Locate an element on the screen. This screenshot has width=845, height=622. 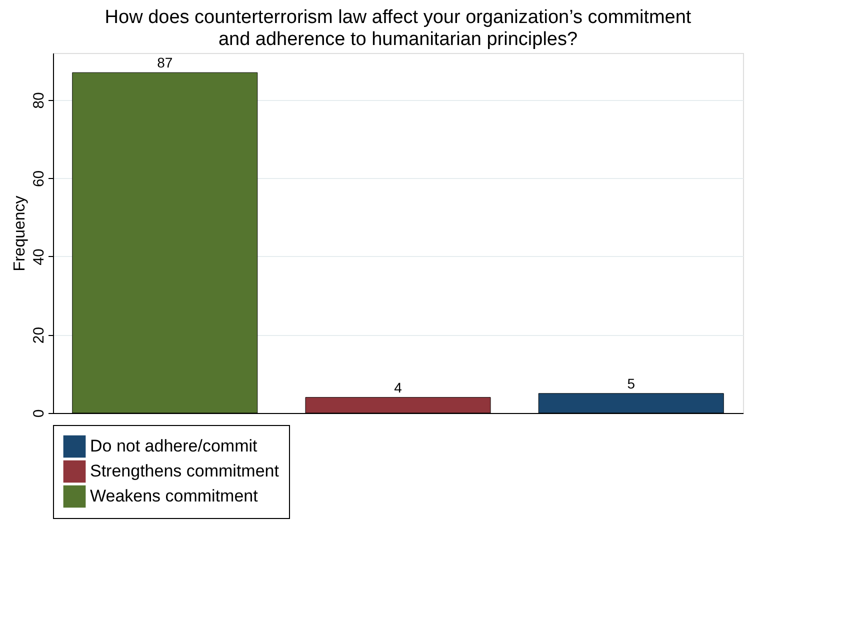
y-tick-label: 60 is located at coordinates (39, 179).